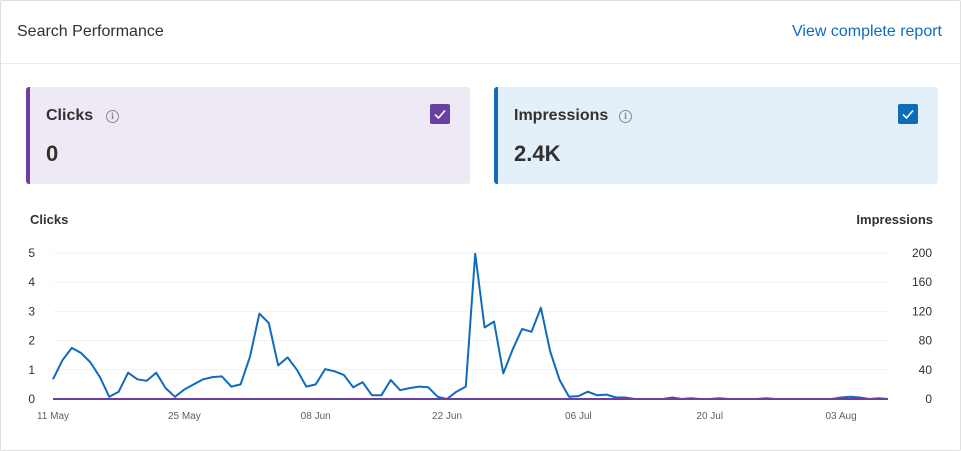 The height and width of the screenshot is (451, 961). Describe the element at coordinates (928, 399) in the screenshot. I see `right-tick-label: 0` at that location.